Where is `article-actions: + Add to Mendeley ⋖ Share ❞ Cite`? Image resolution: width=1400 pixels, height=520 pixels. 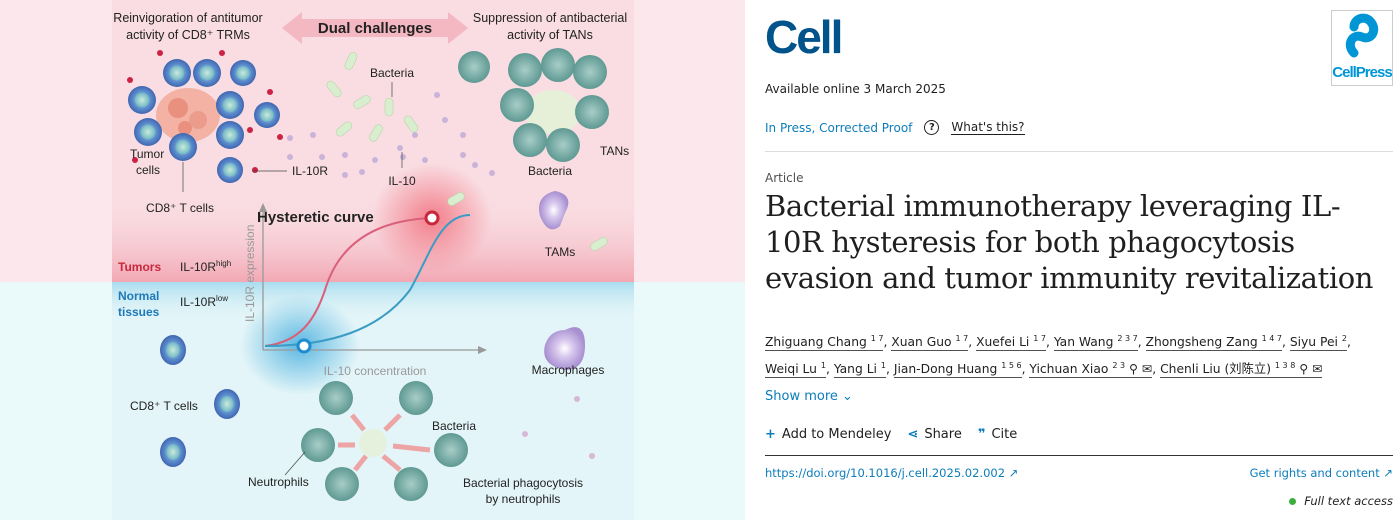
article-actions: + Add to Mendeley ⋖ Share ❞ Cite is located at coordinates (891, 434).